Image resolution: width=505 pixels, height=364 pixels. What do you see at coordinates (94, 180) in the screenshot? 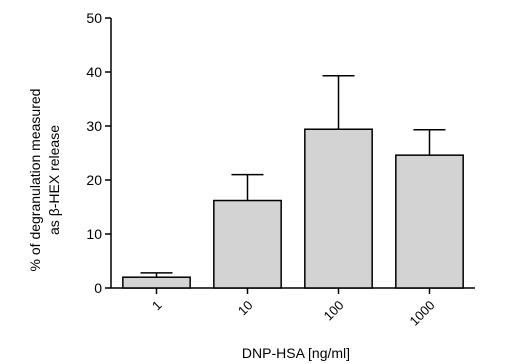
I see `y-tick-label: 20` at bounding box center [94, 180].